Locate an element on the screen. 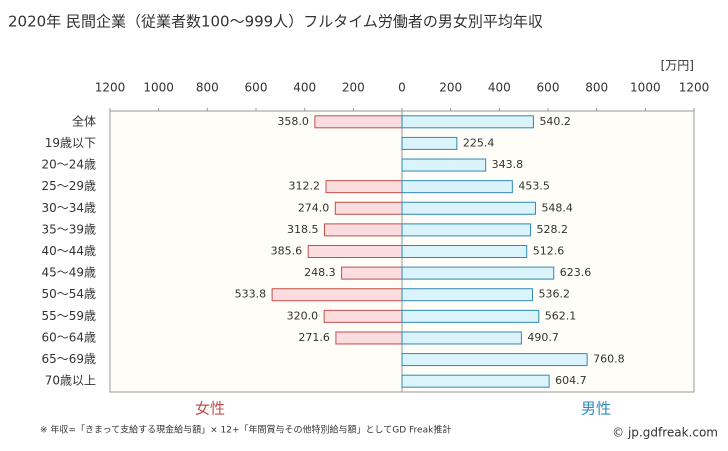 The height and width of the screenshot is (451, 728). x-tick-label: 0 is located at coordinates (402, 88).